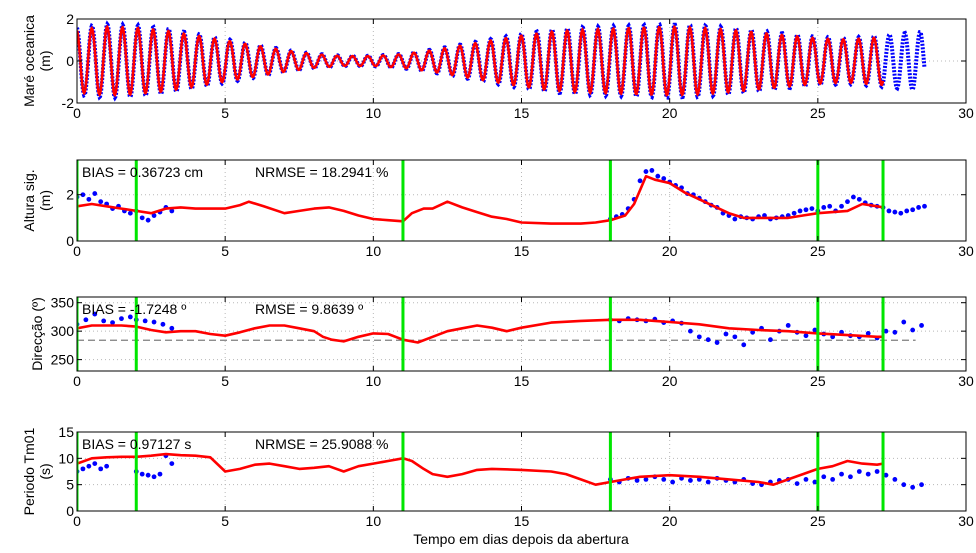 The image size is (976, 553). Describe the element at coordinates (321, 172) in the screenshot. I see `error-annotation: NRMSE = 18.2941 %` at that location.